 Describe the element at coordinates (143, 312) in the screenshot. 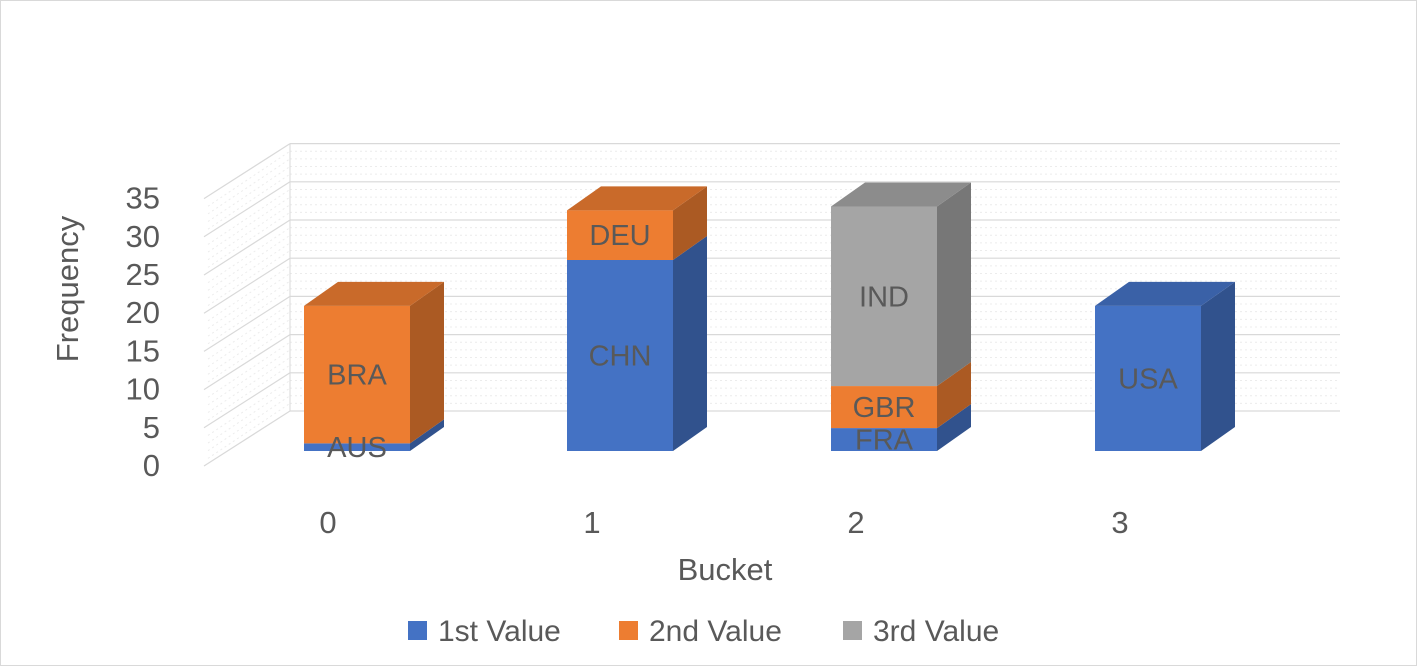

I see `y-tick-label: 20` at that location.